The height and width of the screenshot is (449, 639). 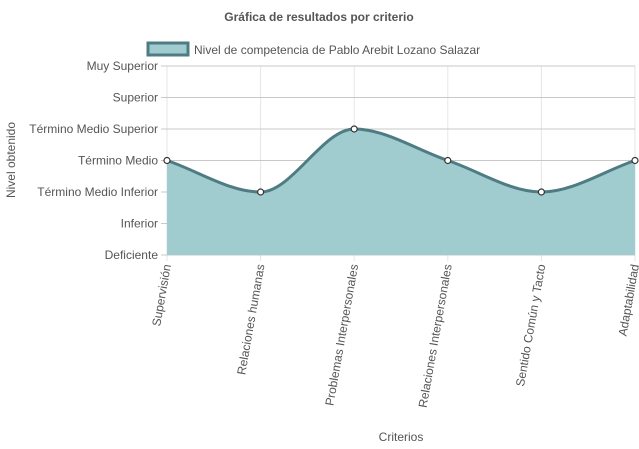 I want to click on x-tick-label: Relaciones humanas, so click(x=250, y=319).